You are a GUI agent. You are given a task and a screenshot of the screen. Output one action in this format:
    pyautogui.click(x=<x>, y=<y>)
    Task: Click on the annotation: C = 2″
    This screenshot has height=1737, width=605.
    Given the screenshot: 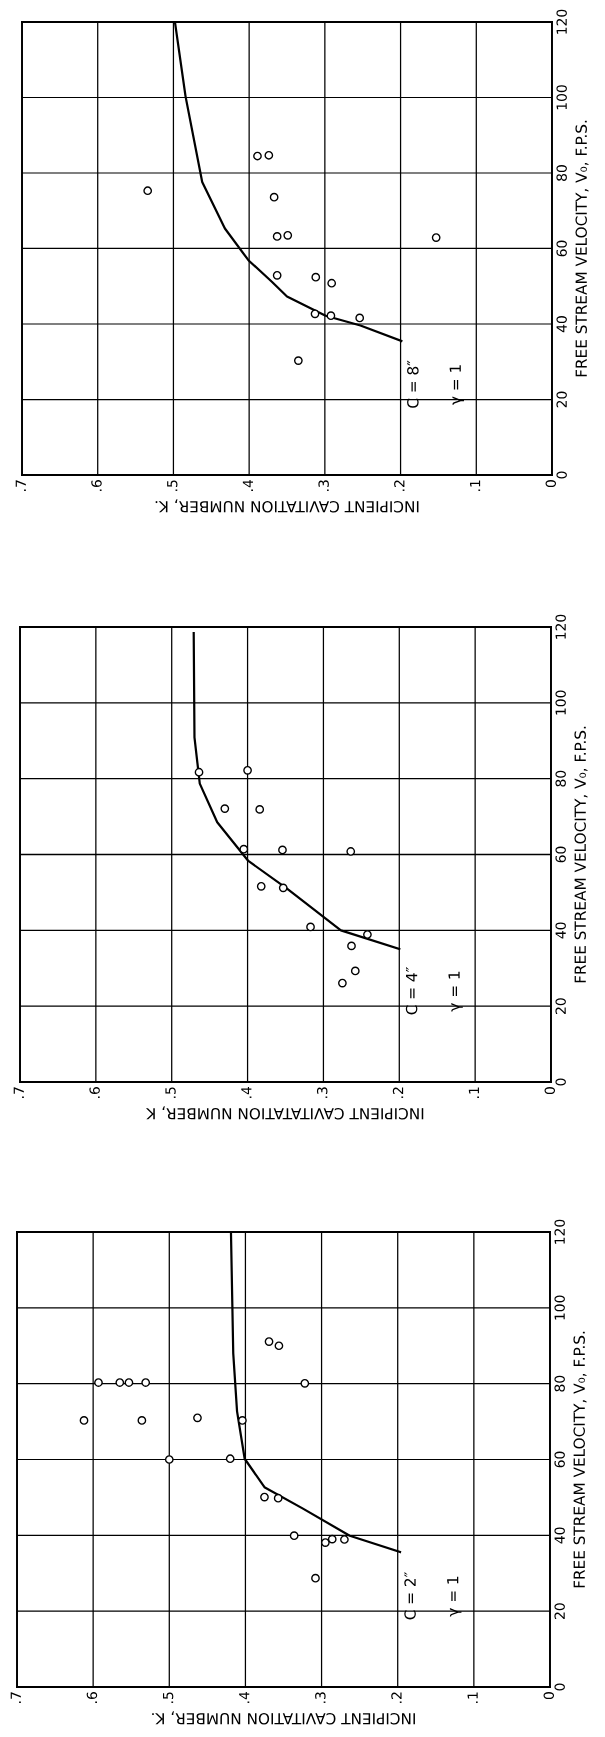 What is the action you would take?
    pyautogui.click(x=410, y=1596)
    